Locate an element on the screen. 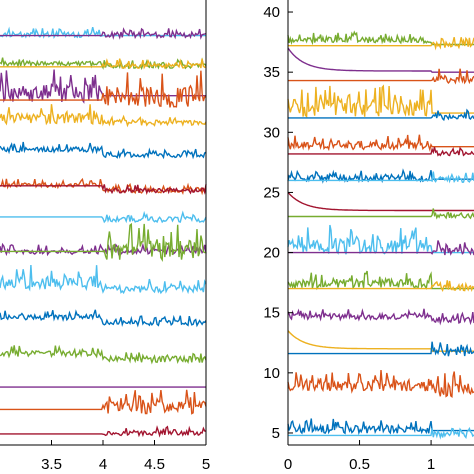 The width and height of the screenshot is (474, 474). right-x-tick-label: 0.5 is located at coordinates (359, 464).